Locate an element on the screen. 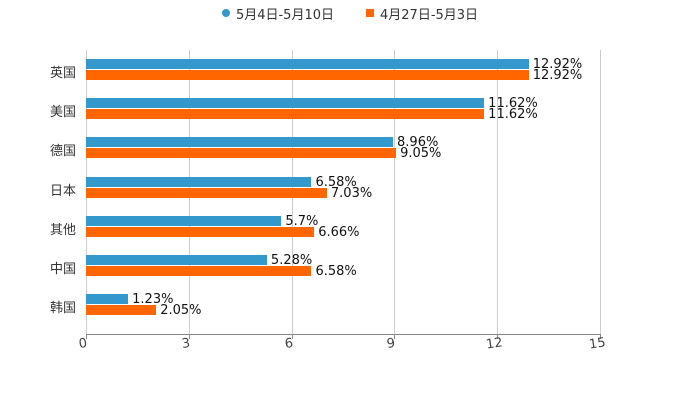 The width and height of the screenshot is (700, 400). value-label: 2.05% is located at coordinates (181, 311).